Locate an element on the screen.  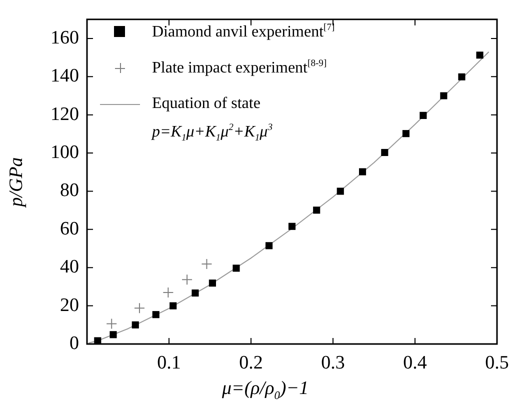
x-tick-label: 0.5 is located at coordinates (497, 363).